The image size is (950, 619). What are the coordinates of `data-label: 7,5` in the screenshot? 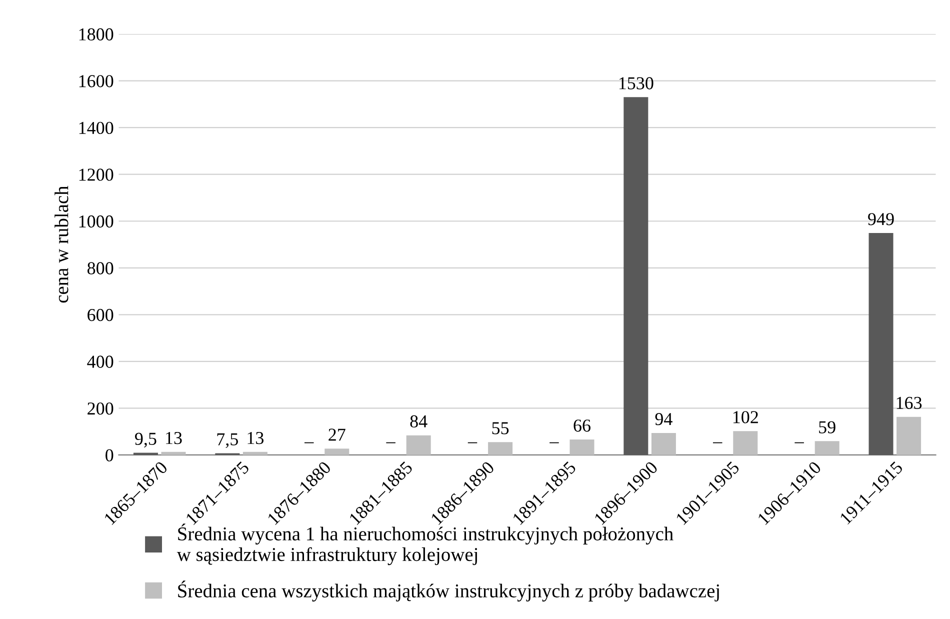 It's located at (227, 440).